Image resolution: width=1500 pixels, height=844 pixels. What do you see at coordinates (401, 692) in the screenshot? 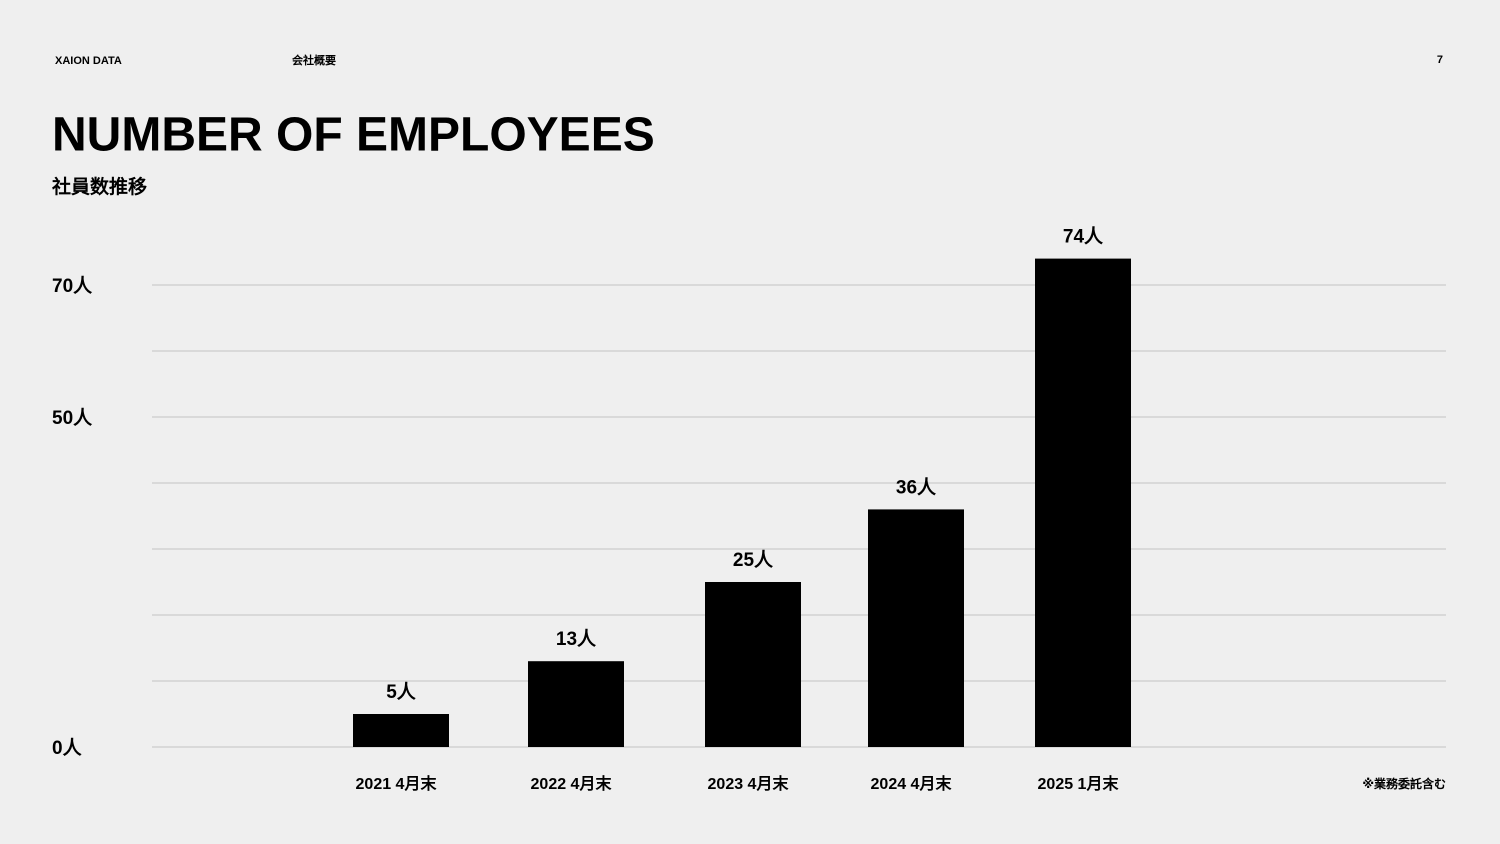
I see `data-label: 5人` at bounding box center [401, 692].